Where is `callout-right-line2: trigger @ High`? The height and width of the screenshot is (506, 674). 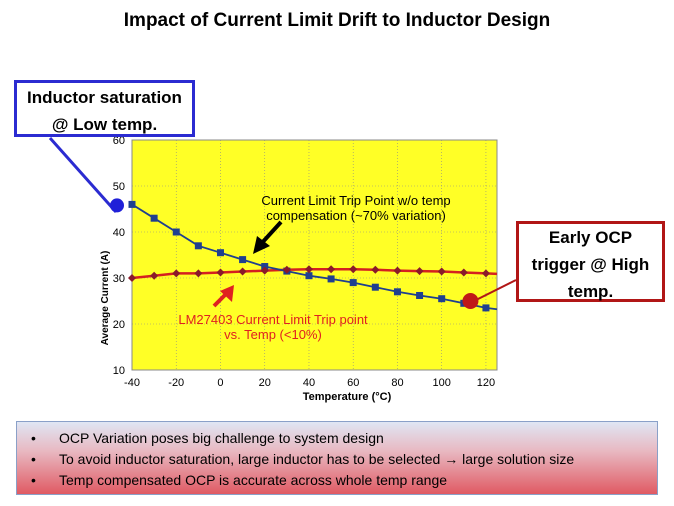 callout-right-line2: trigger @ High is located at coordinates (590, 264).